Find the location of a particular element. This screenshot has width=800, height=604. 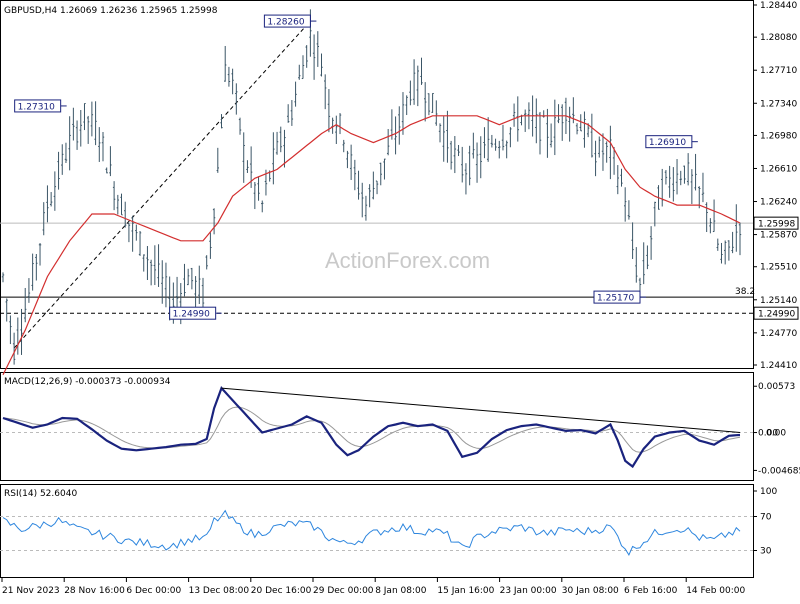

x-tick-label: 30 Jan 08:00 is located at coordinates (590, 591).